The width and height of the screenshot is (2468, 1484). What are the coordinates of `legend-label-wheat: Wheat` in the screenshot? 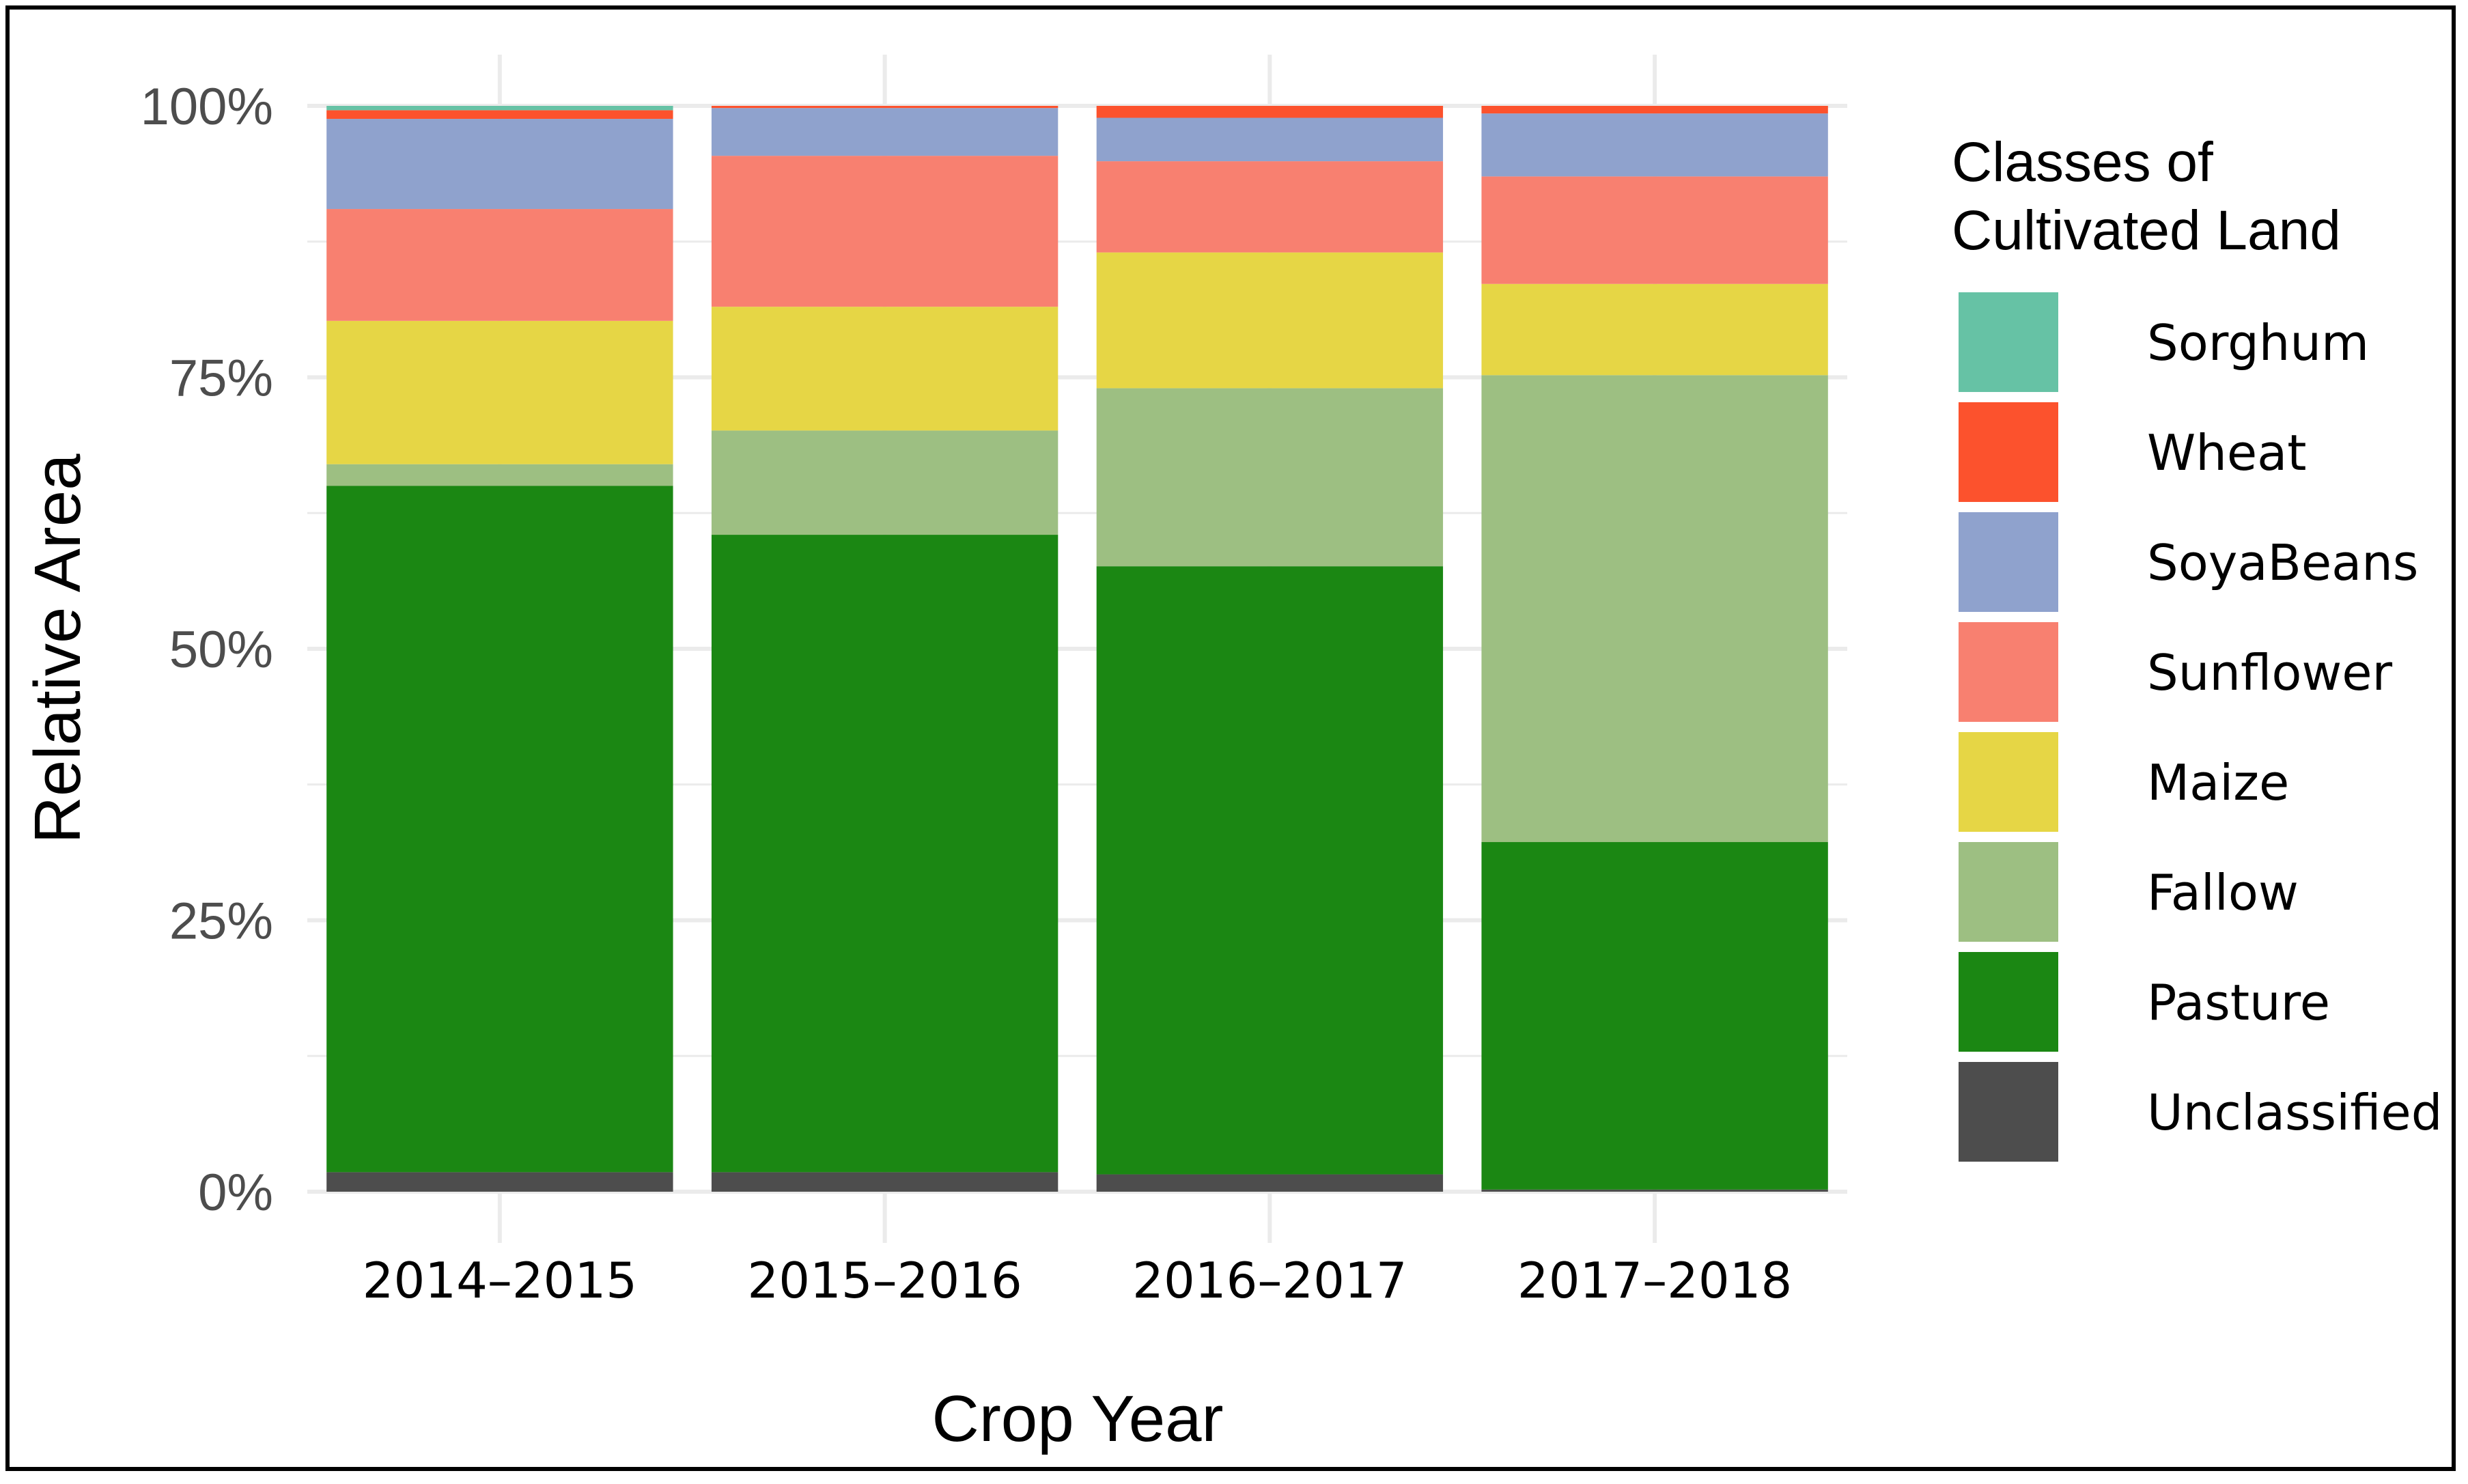 It's located at (2226, 452).